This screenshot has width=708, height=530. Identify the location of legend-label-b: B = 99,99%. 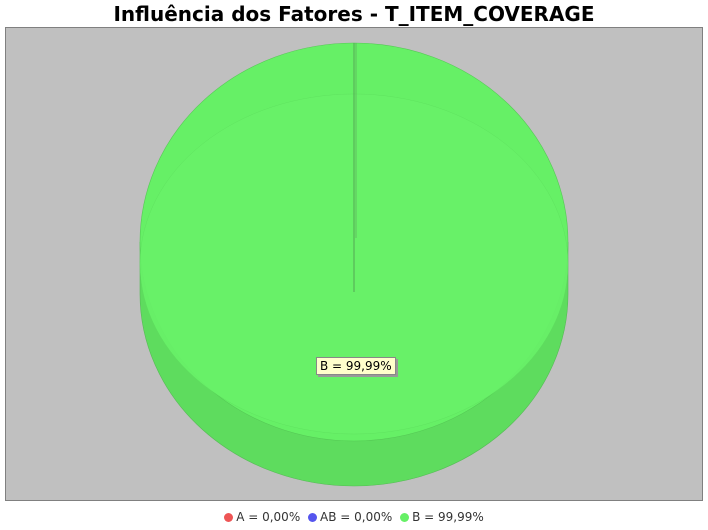
(448, 517).